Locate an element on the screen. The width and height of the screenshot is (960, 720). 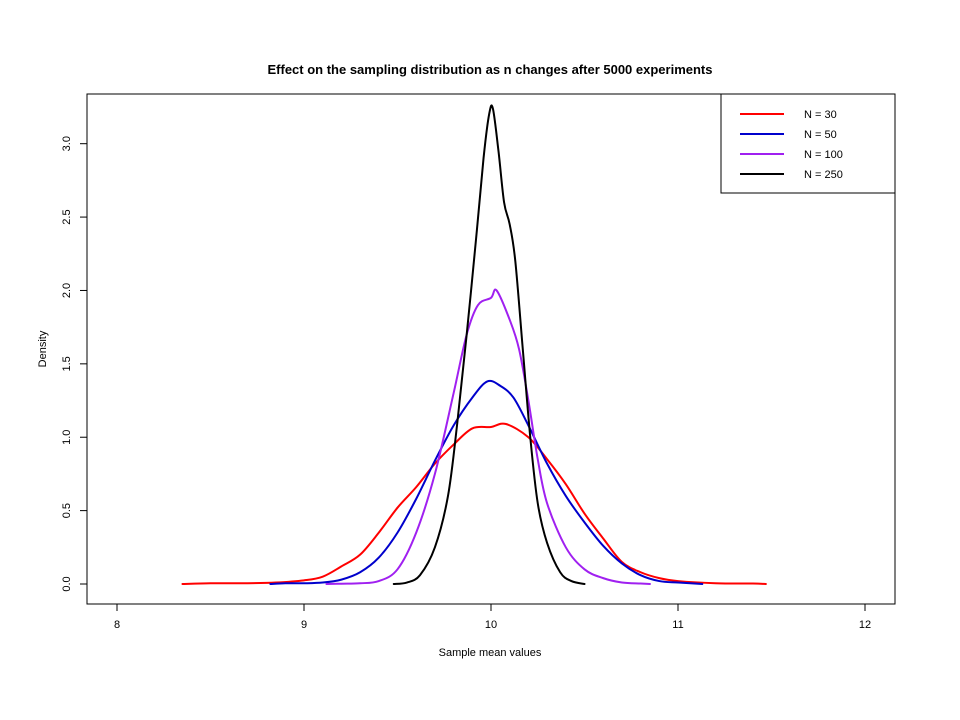
x-tick-label: 12 is located at coordinates (865, 625).